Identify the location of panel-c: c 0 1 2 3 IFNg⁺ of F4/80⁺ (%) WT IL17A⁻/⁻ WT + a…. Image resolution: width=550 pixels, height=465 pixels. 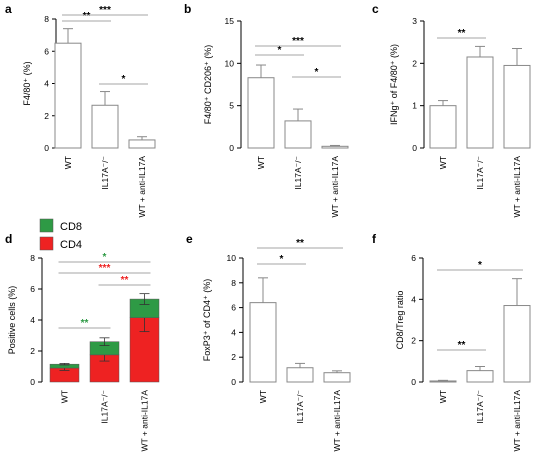
(451, 110).